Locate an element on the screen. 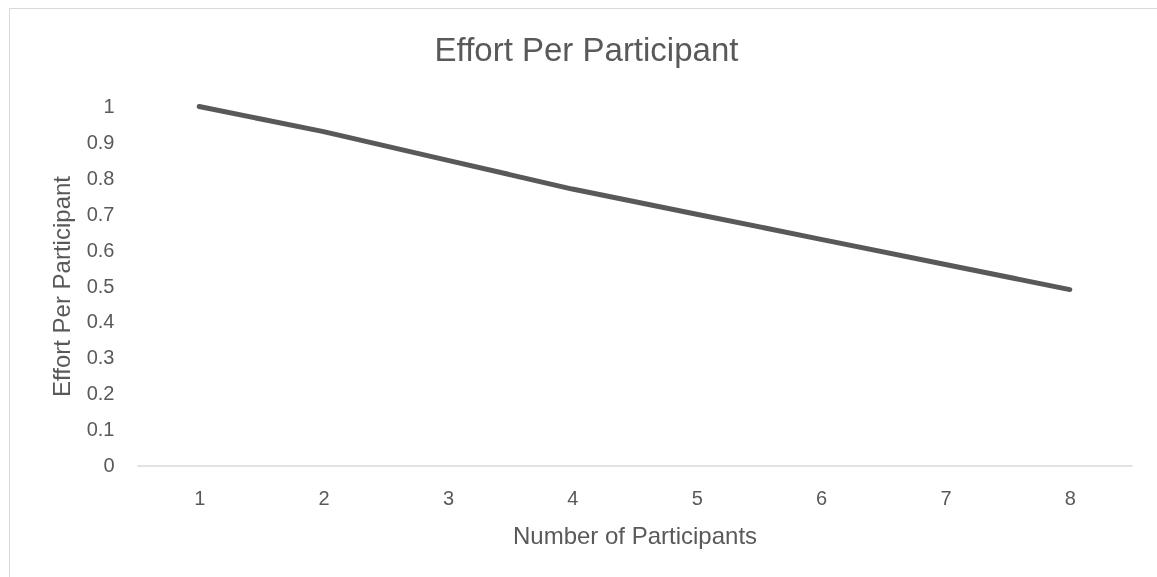  x-tick-label: 2 is located at coordinates (324, 498).